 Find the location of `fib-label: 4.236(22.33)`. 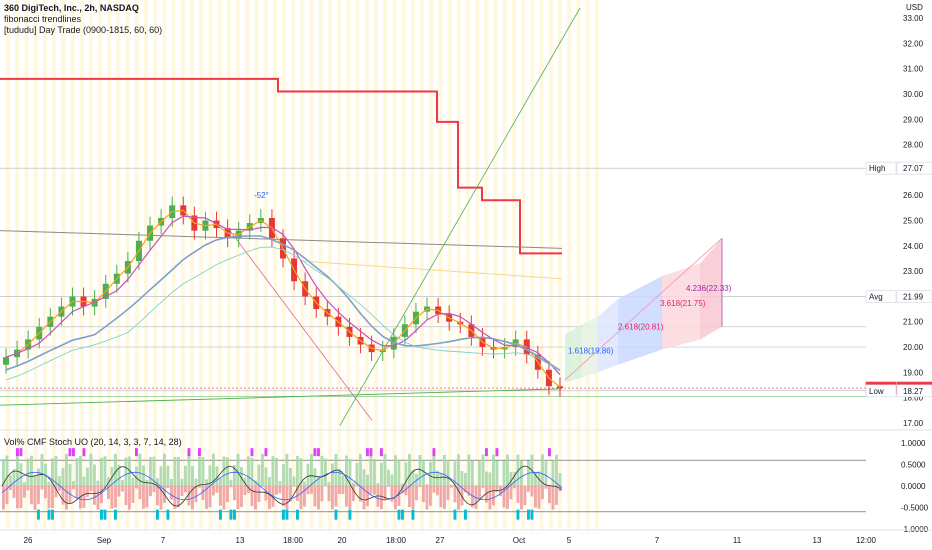

fib-label: 4.236(22.33) is located at coordinates (709, 288).